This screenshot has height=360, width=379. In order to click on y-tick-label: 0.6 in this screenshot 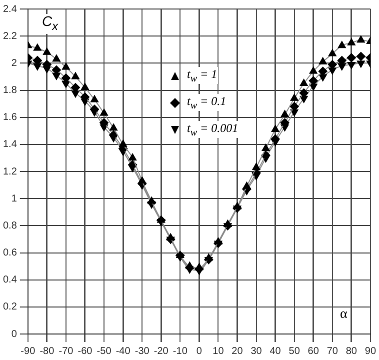, I will do `click(10, 253)`.